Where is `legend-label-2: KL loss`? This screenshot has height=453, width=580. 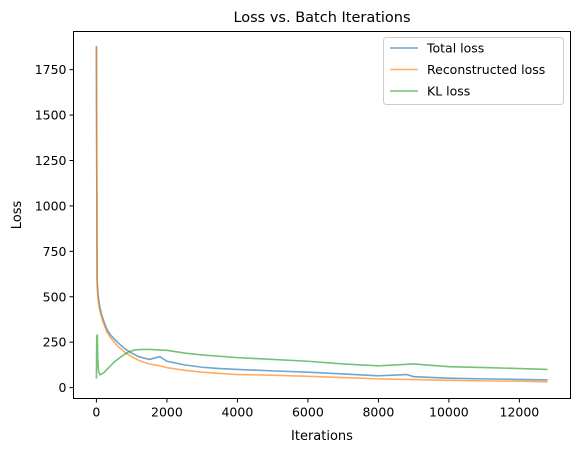
legend-label-2: KL loss is located at coordinates (448, 91).